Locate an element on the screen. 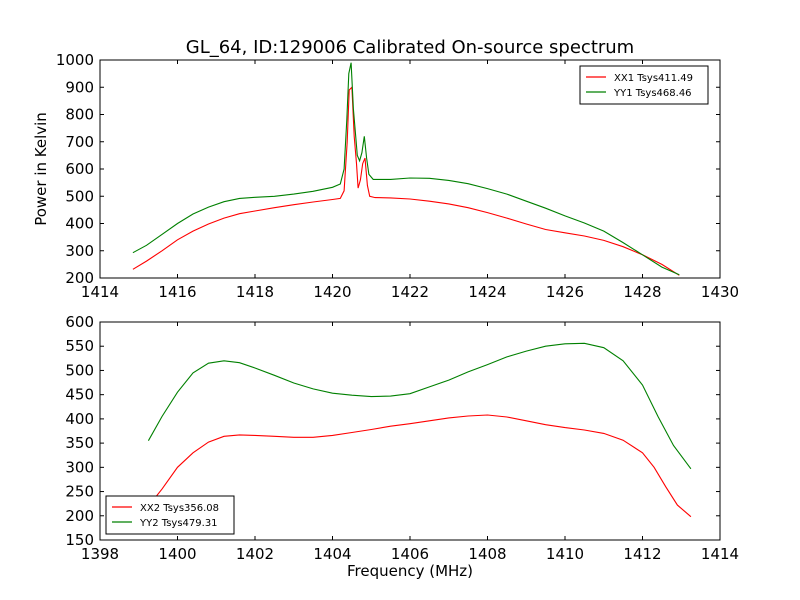 Image resolution: width=800 pixels, height=600 pixels. x-tick-label: 1406 is located at coordinates (410, 554).